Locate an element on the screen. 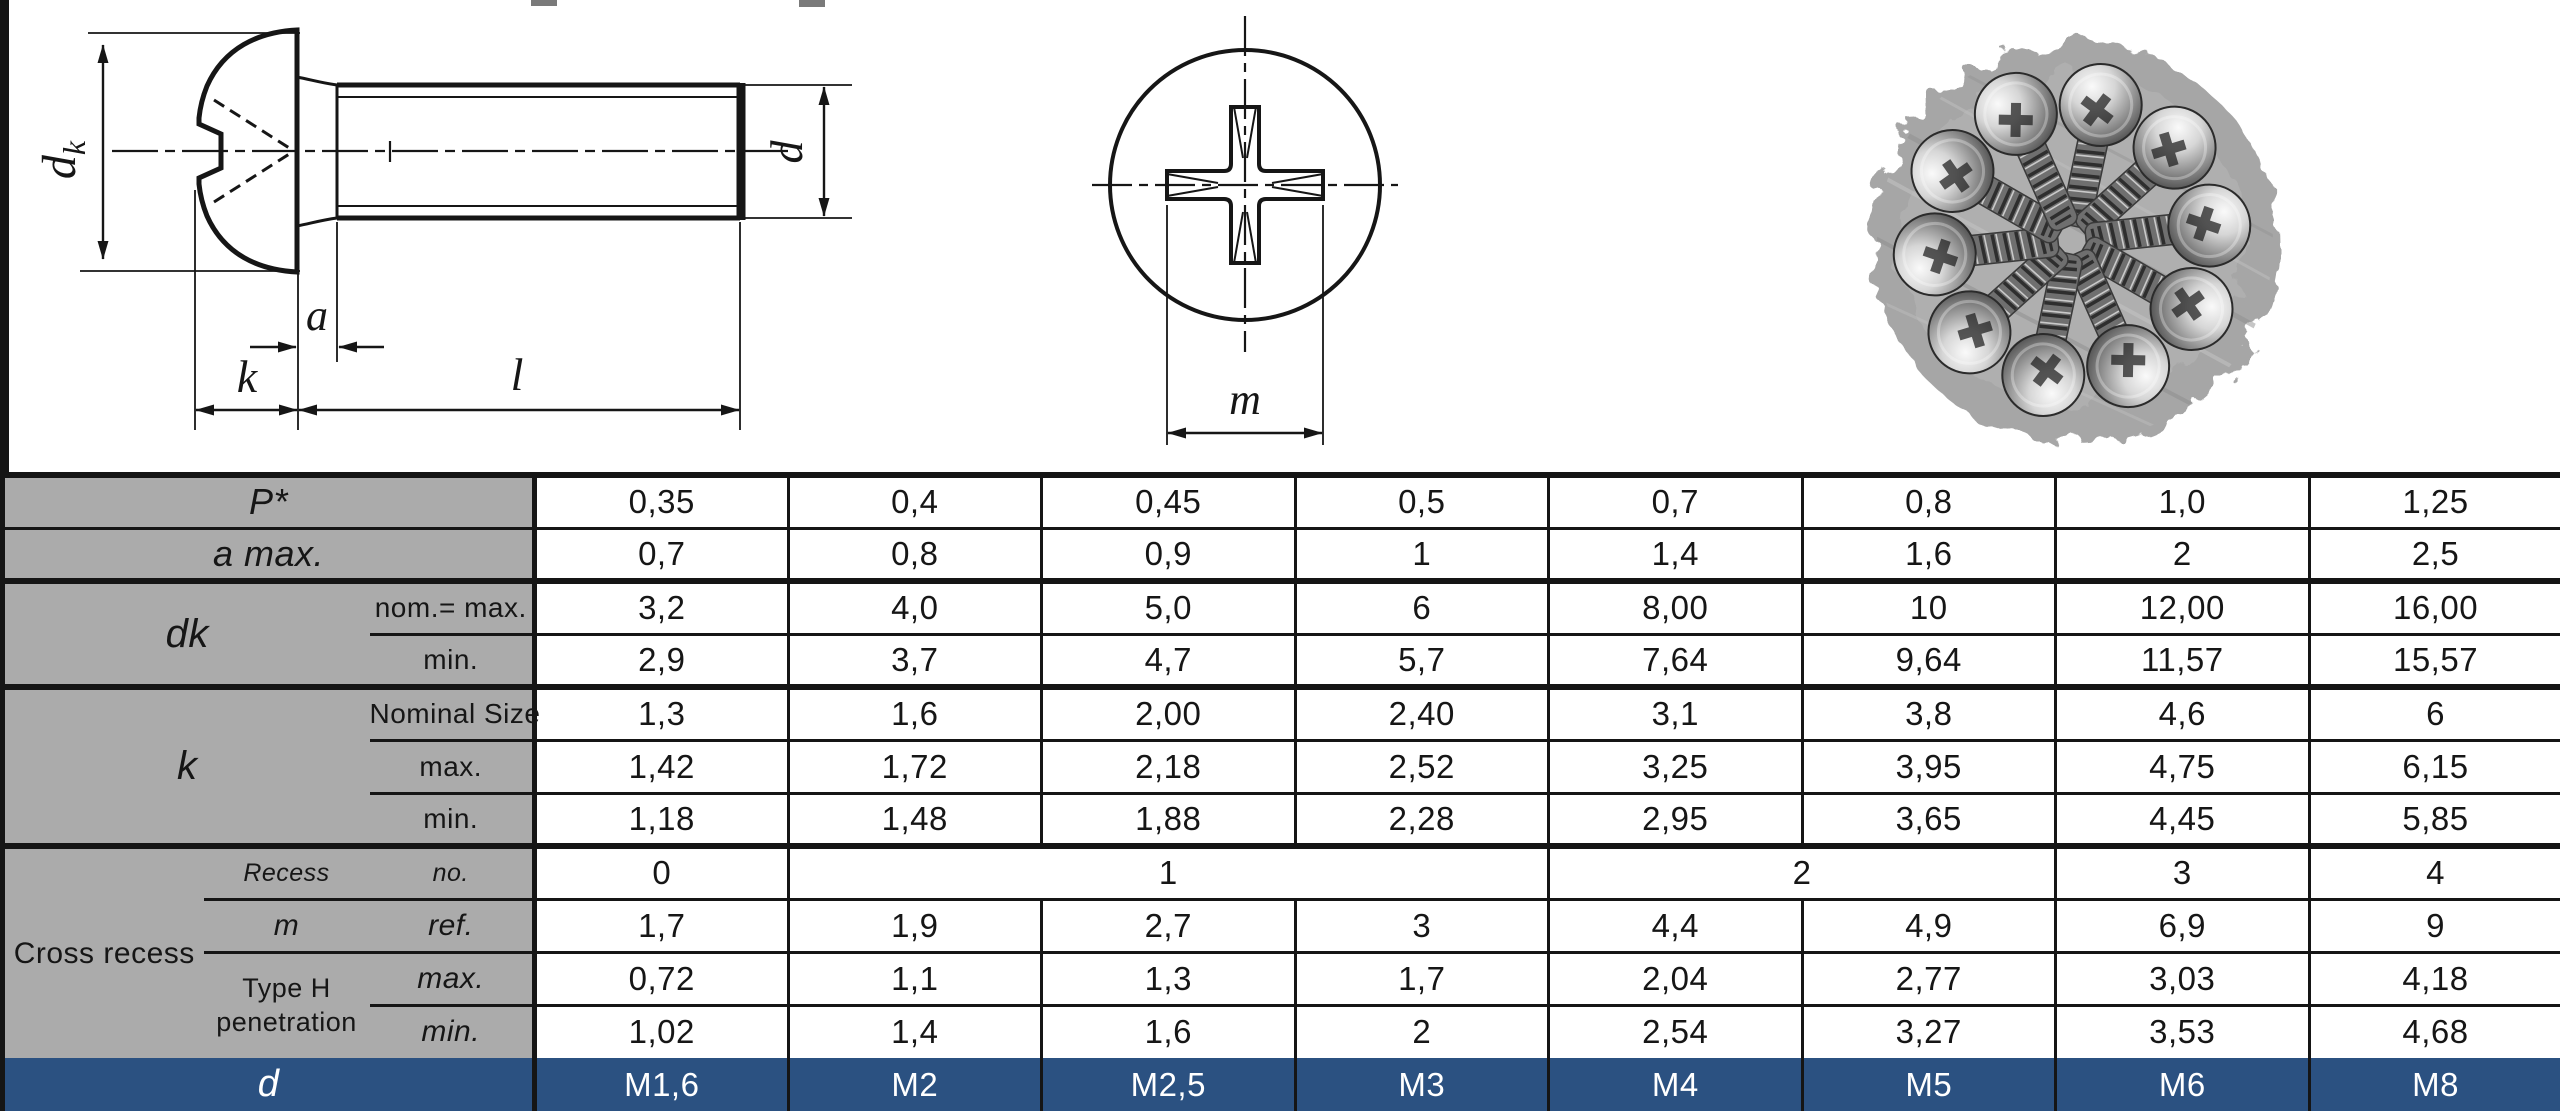  label-d: d is located at coordinates (786, 152).